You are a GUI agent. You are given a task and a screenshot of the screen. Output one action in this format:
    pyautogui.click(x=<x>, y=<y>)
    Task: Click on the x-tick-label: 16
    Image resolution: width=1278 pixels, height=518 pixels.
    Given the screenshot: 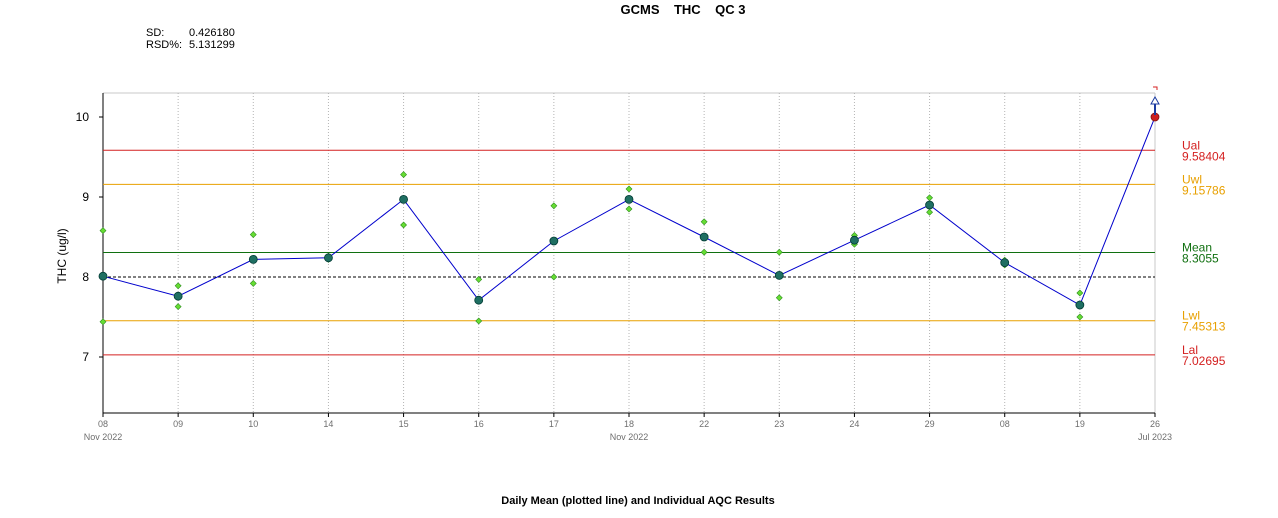 What is the action you would take?
    pyautogui.click(x=479, y=424)
    